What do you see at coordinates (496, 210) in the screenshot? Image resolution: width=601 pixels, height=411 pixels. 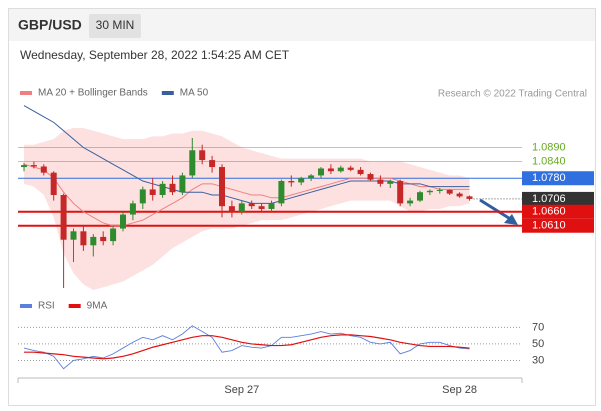 I see `arrow` at bounding box center [496, 210].